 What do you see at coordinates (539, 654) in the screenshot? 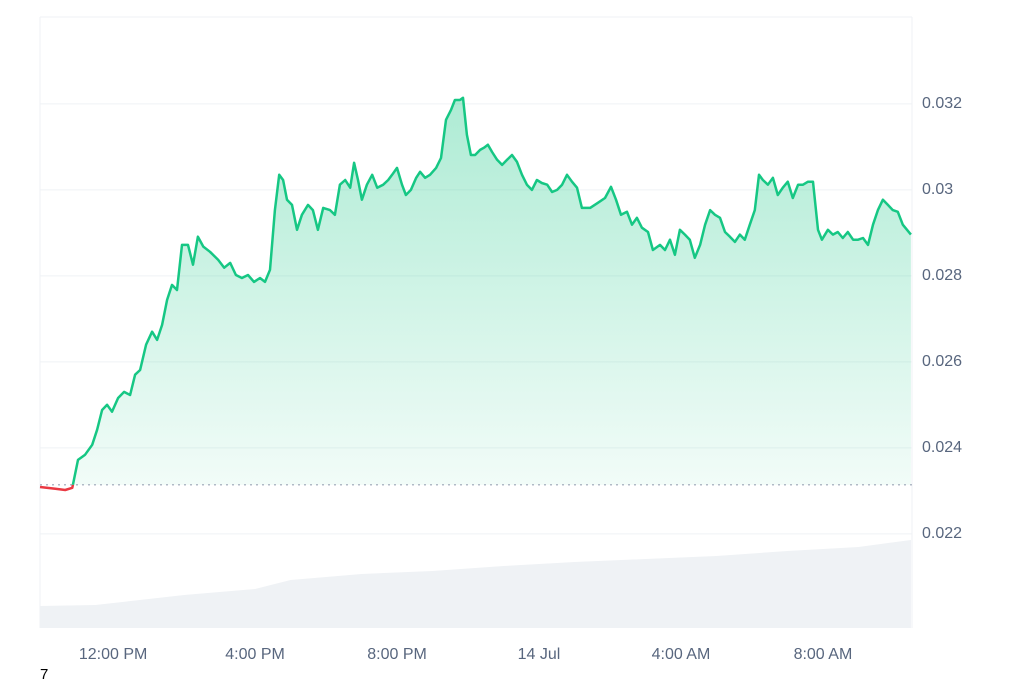
I see `x-tick-label: 14 Jul` at bounding box center [539, 654].